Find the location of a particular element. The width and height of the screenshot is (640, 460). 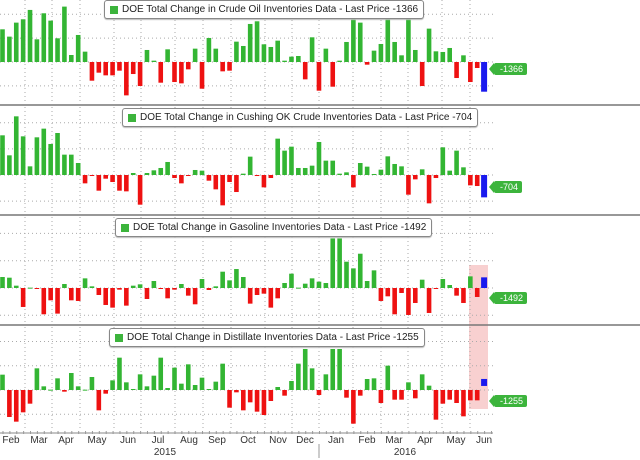

latest-bar is located at coordinates (484, 186).